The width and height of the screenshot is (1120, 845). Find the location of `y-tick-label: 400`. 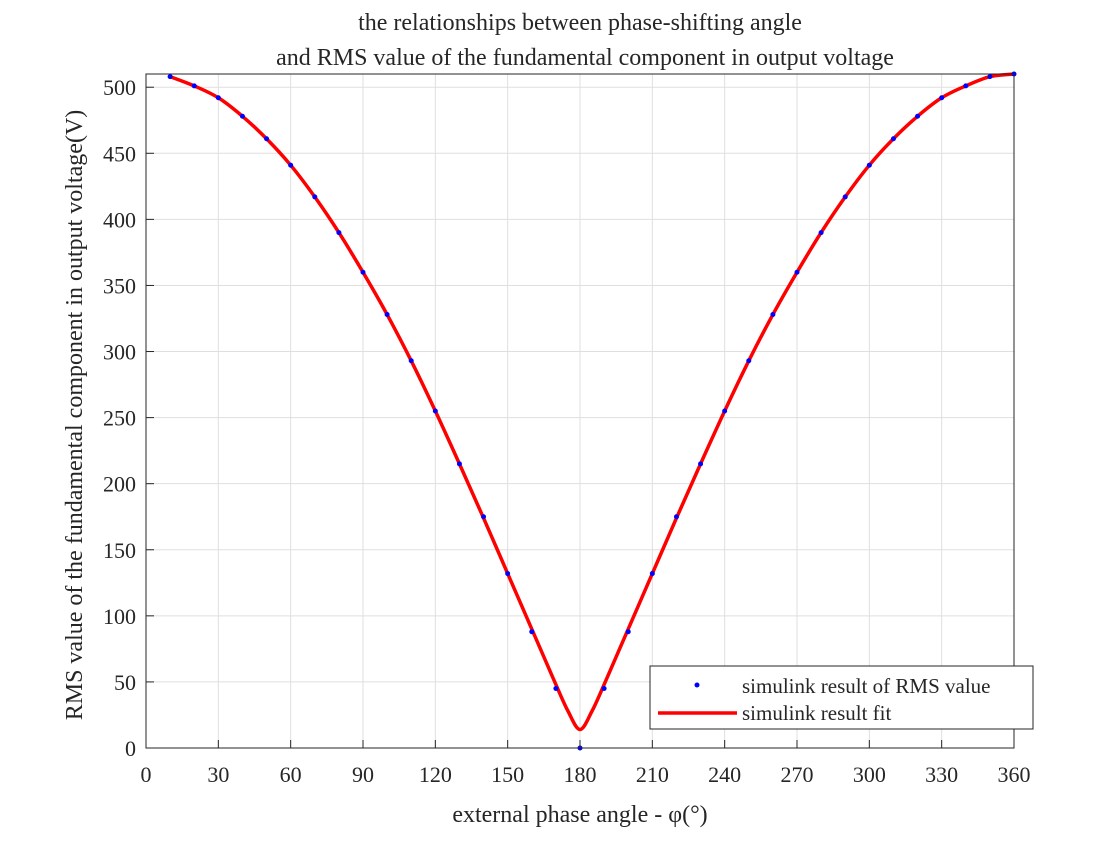

y-tick-label: 400 is located at coordinates (119, 219).